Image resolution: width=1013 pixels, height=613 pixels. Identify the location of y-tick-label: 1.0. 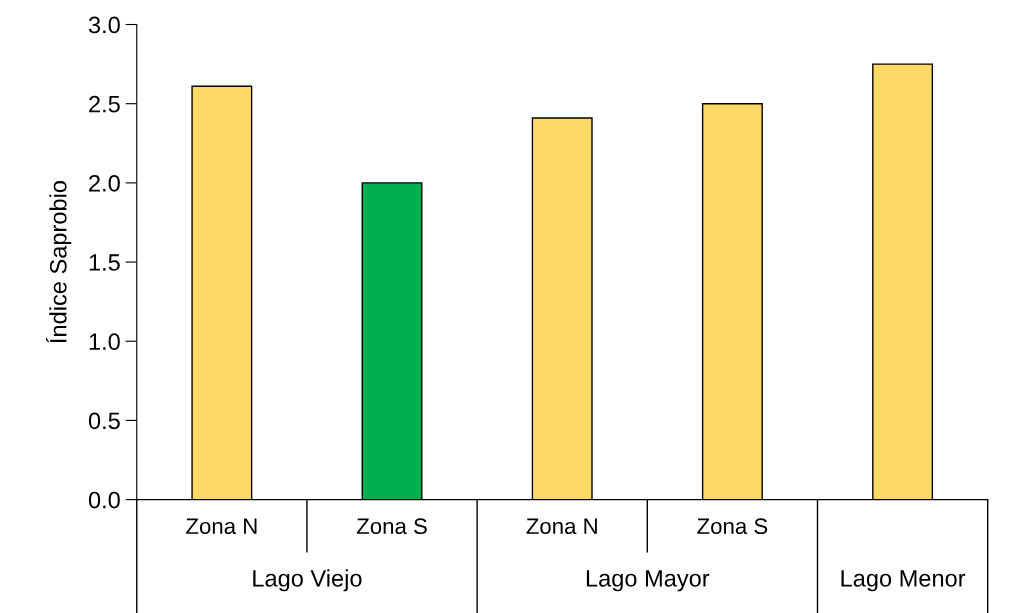
(104, 342).